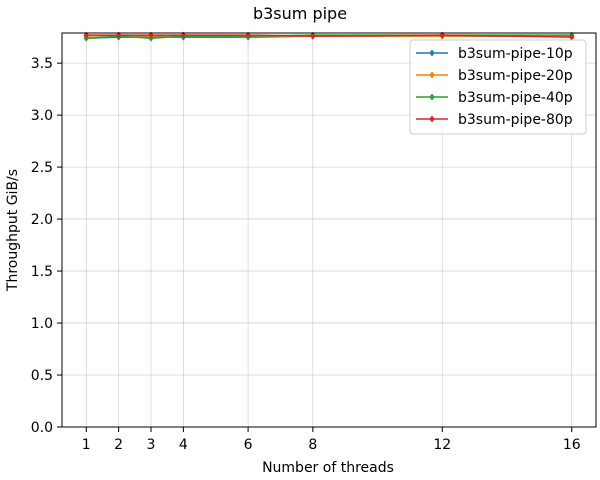 This screenshot has width=600, height=480. I want to click on x-tick-label: 12, so click(442, 445).